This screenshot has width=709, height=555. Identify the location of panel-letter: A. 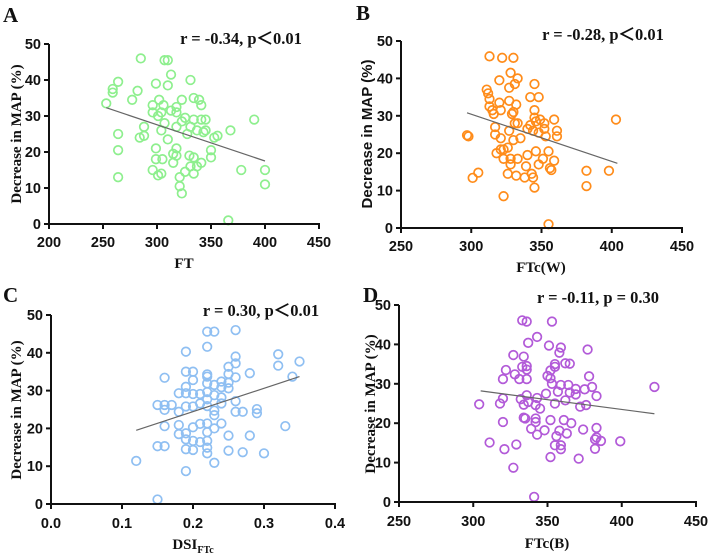
(11, 15).